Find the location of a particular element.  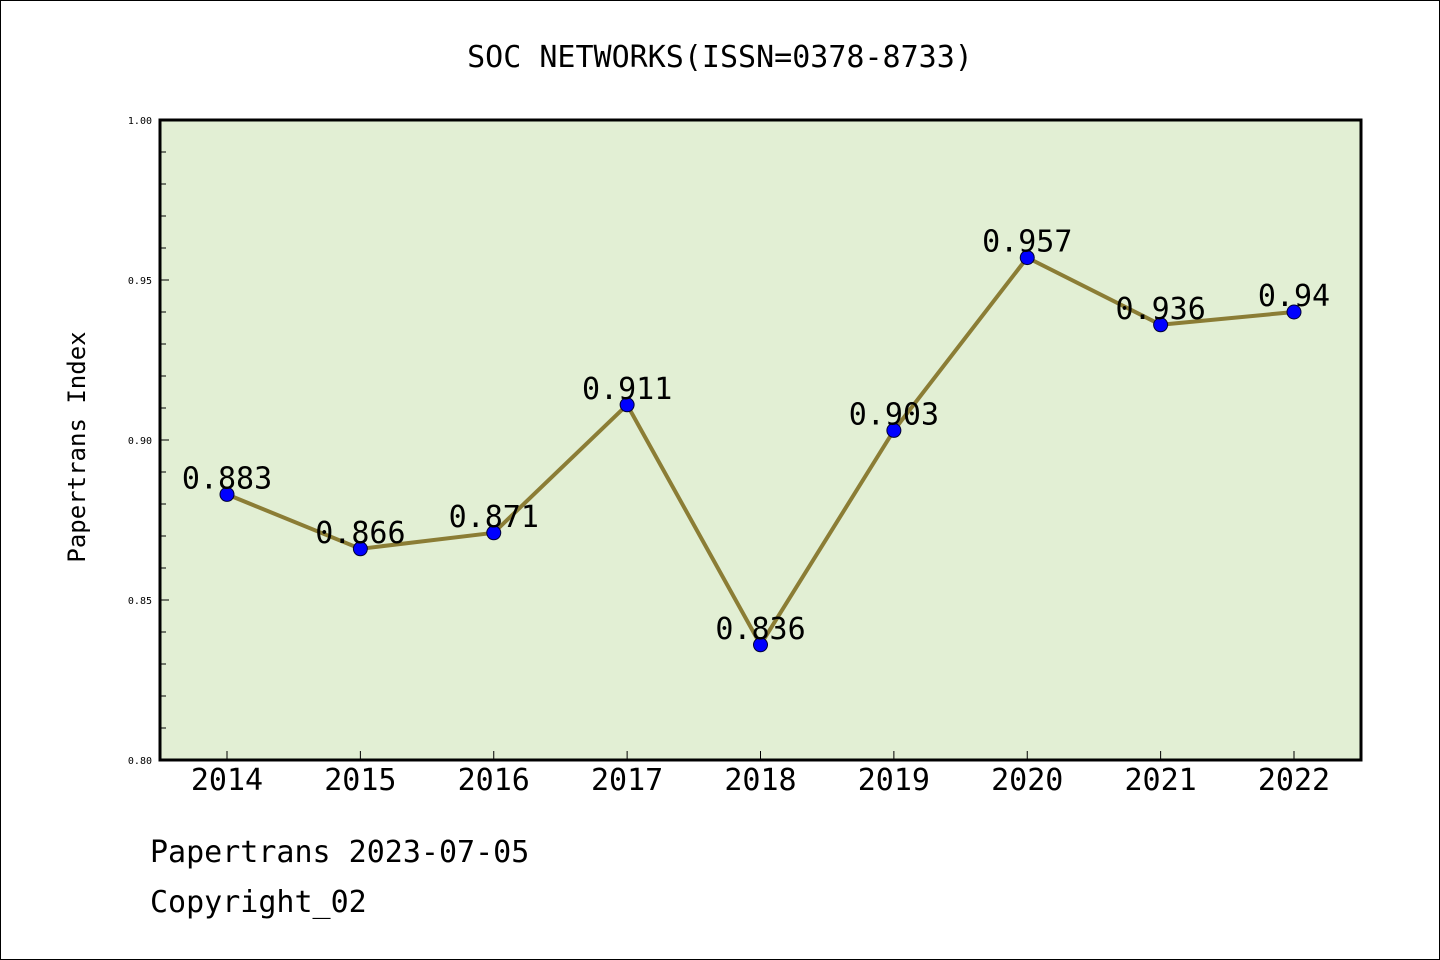

x-tick-label: 2016 is located at coordinates (494, 780).